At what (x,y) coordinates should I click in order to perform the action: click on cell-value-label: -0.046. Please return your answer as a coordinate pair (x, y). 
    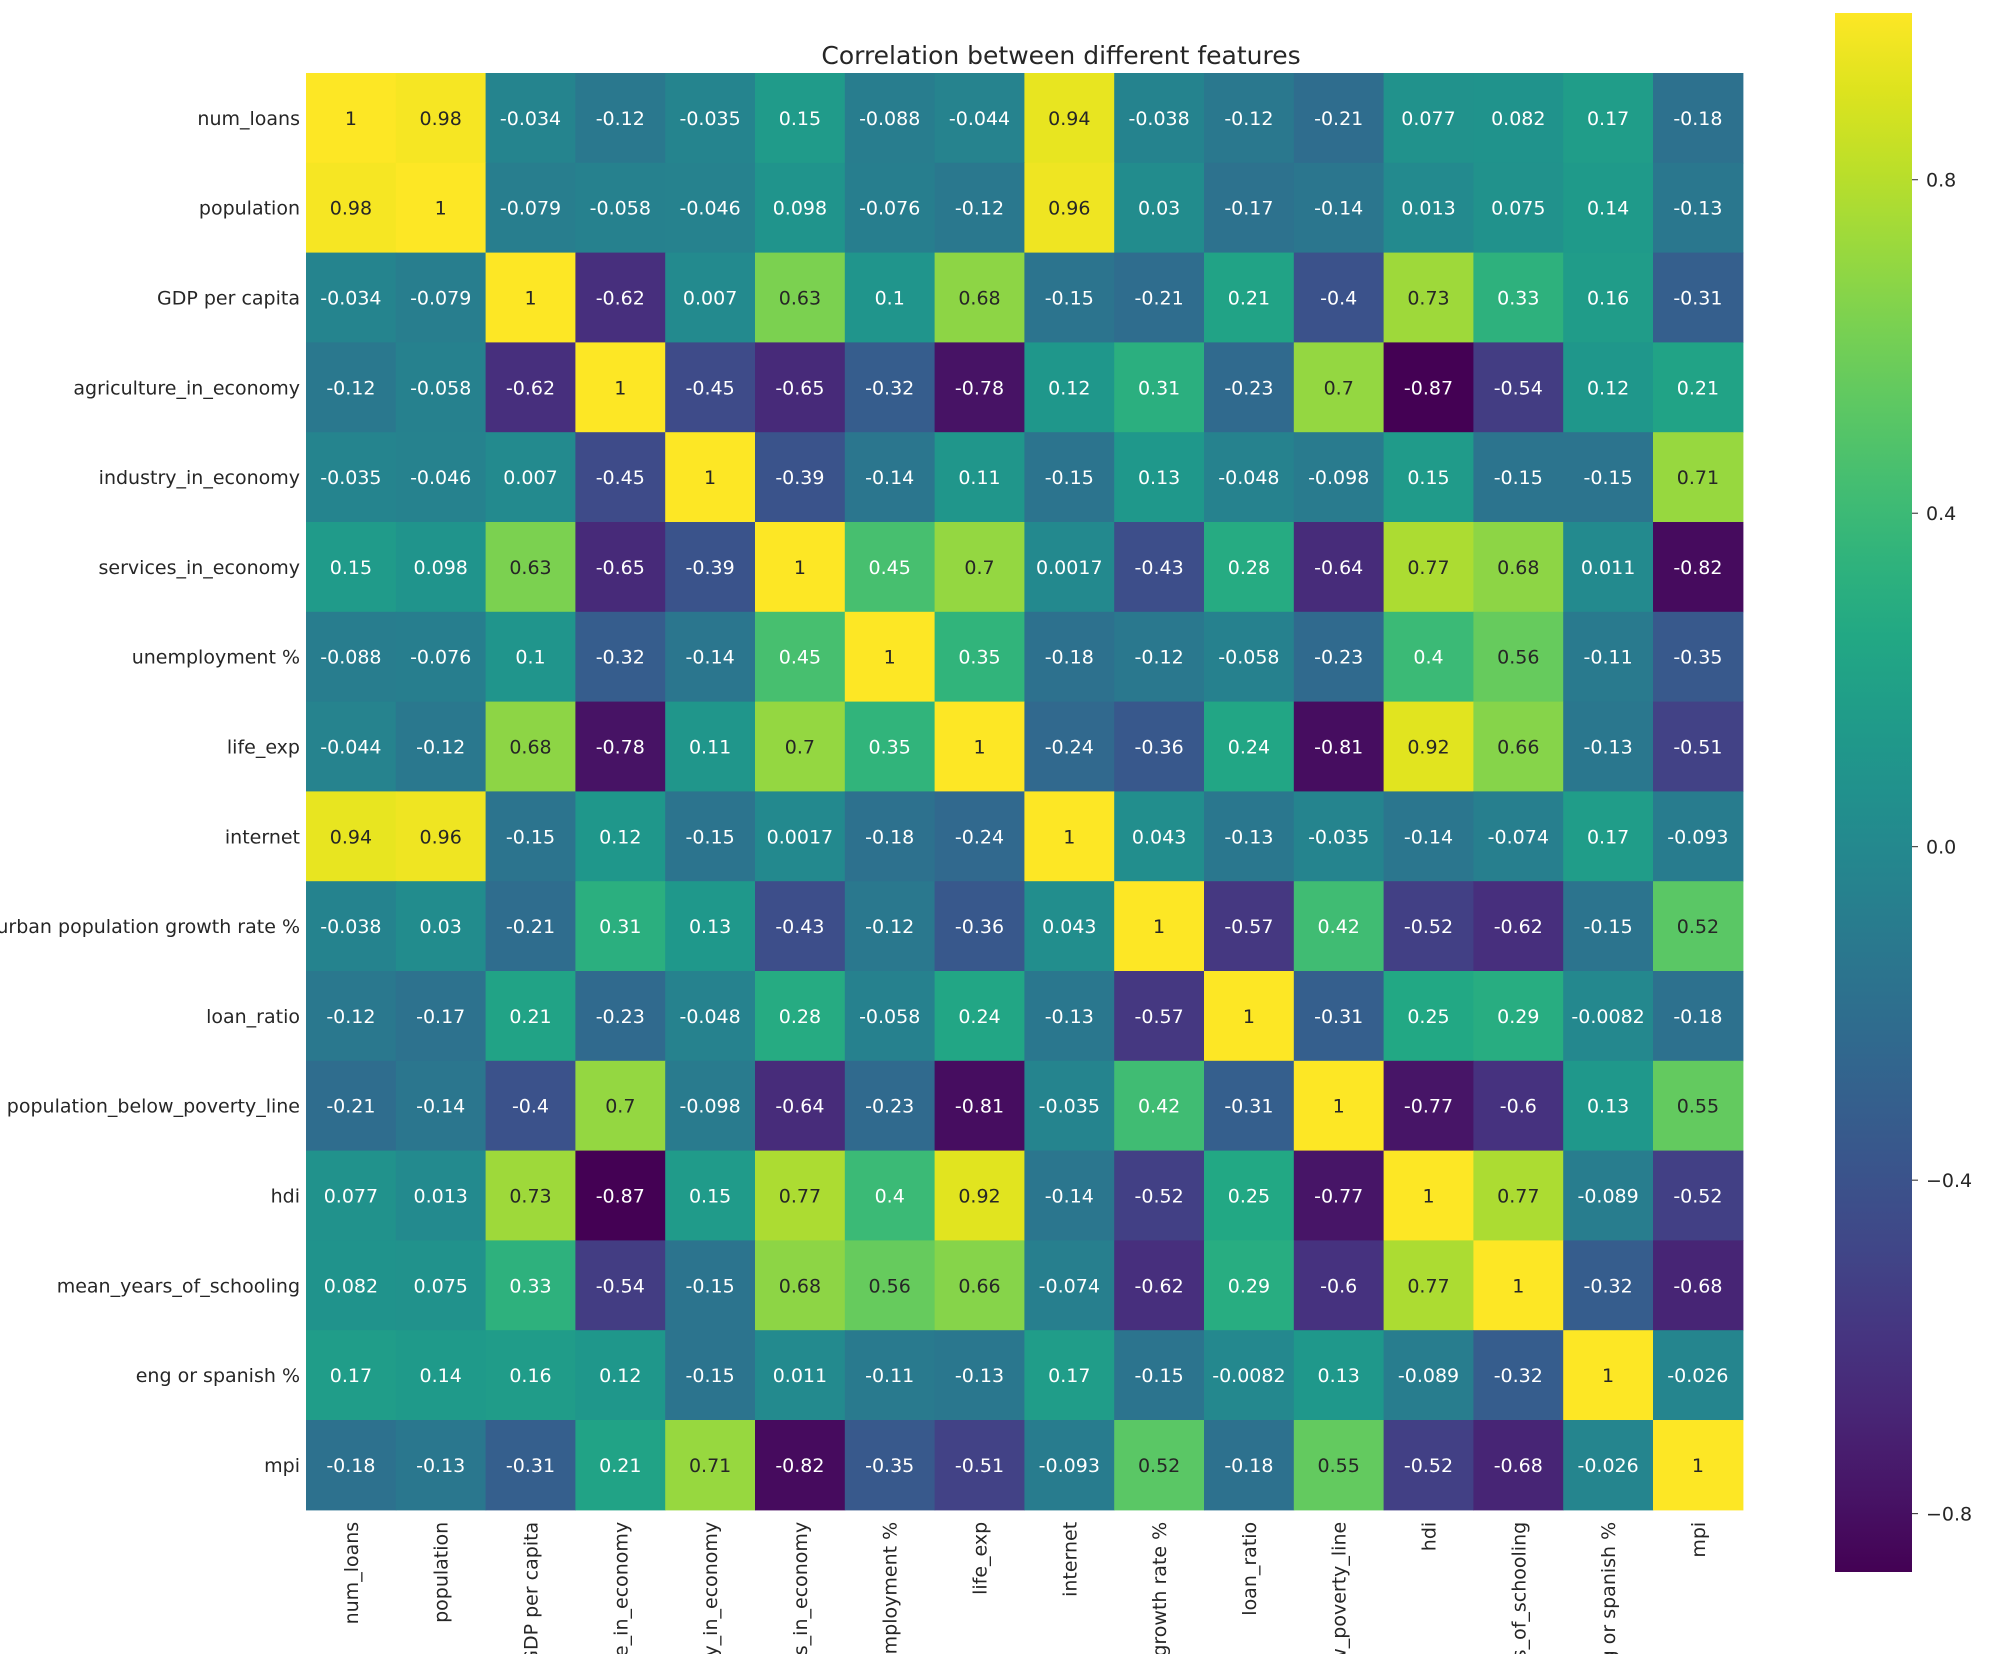
    Looking at the image, I should click on (440, 478).